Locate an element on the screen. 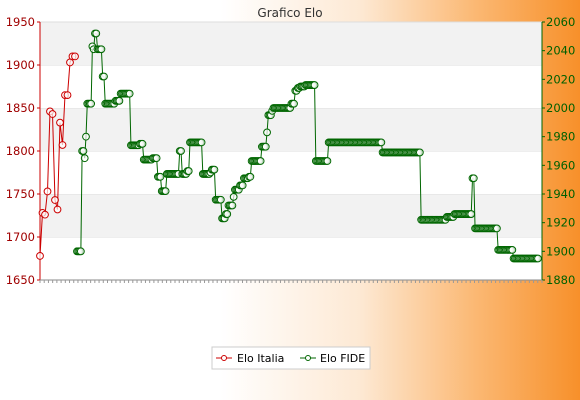 The image size is (580, 400). left-tick-label: 1800 is located at coordinates (20, 151).